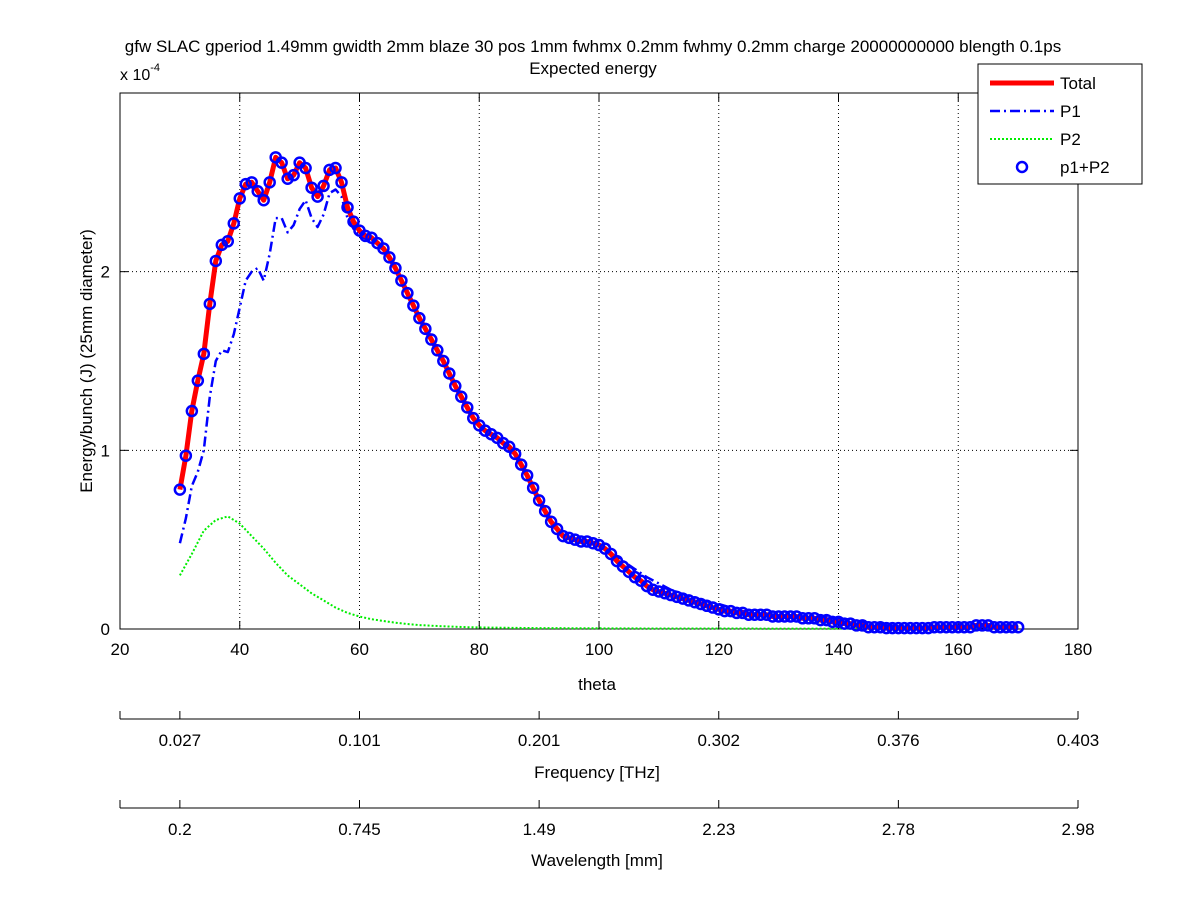 The width and height of the screenshot is (1200, 906). What do you see at coordinates (593, 68) in the screenshot?
I see `chart-title: Expected energy` at bounding box center [593, 68].